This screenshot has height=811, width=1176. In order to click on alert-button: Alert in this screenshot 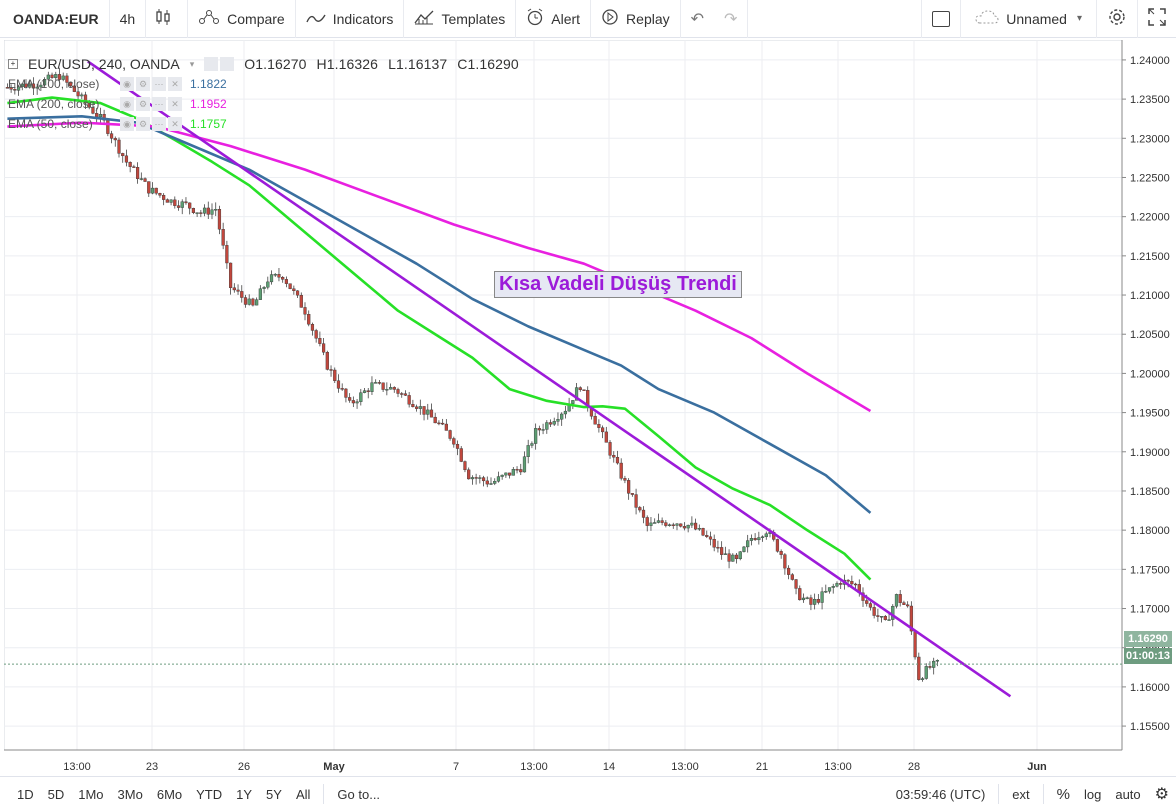, I will do `click(554, 19)`.